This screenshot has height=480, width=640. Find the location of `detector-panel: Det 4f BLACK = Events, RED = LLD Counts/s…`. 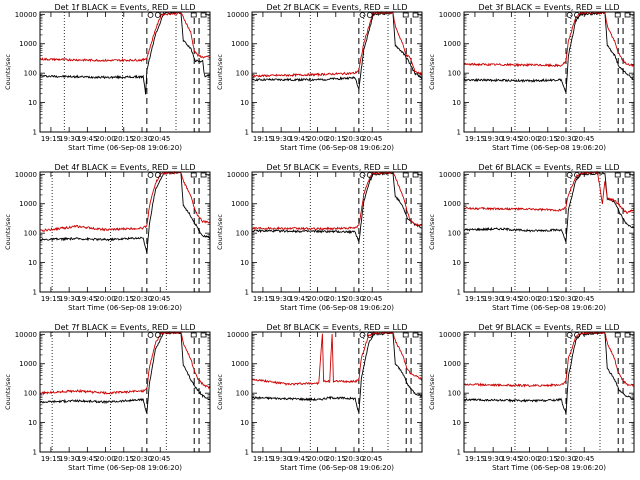

detector-panel: Det 4f BLACK = Events, RED = LLD Counts/s… is located at coordinates (107, 237).